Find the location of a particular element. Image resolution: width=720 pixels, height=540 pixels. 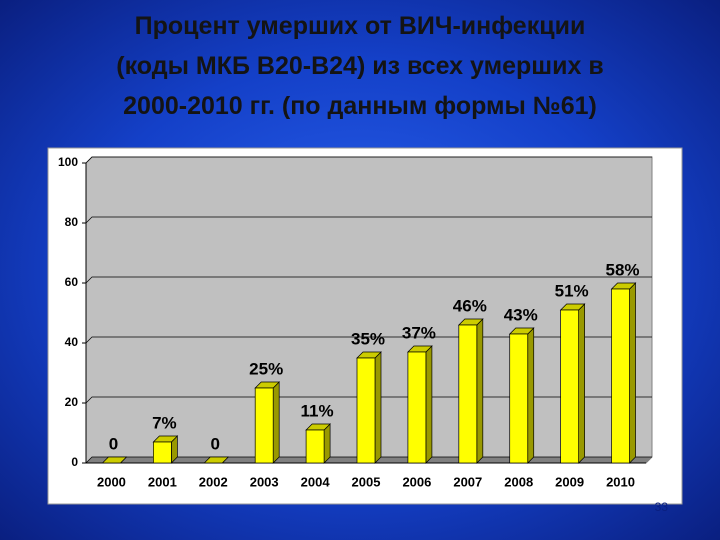

y-tick-label: 20 is located at coordinates (72, 402).